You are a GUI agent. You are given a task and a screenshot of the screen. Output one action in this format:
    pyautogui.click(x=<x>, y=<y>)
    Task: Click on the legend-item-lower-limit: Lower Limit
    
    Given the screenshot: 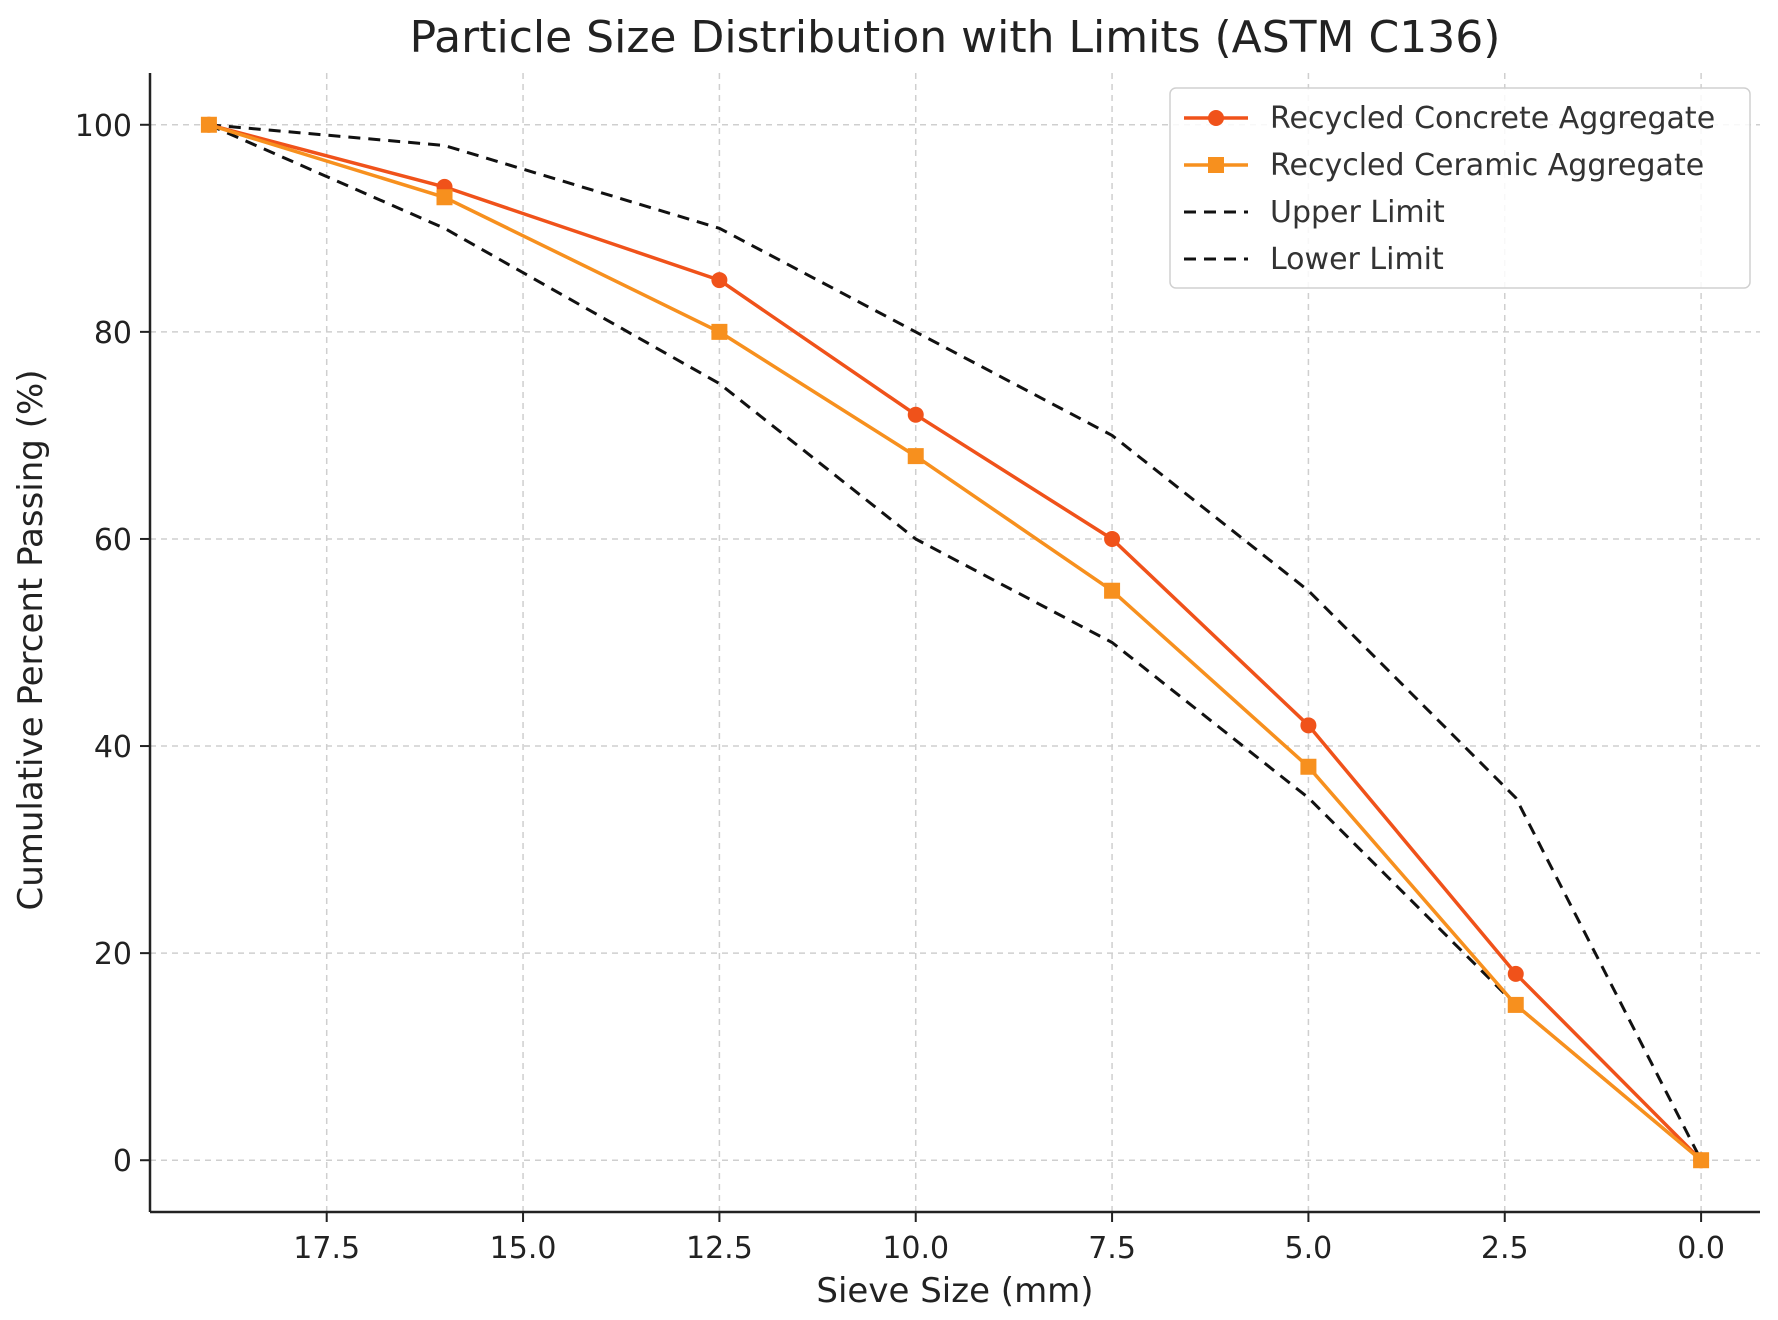 What is the action you would take?
    pyautogui.click(x=1314, y=259)
    